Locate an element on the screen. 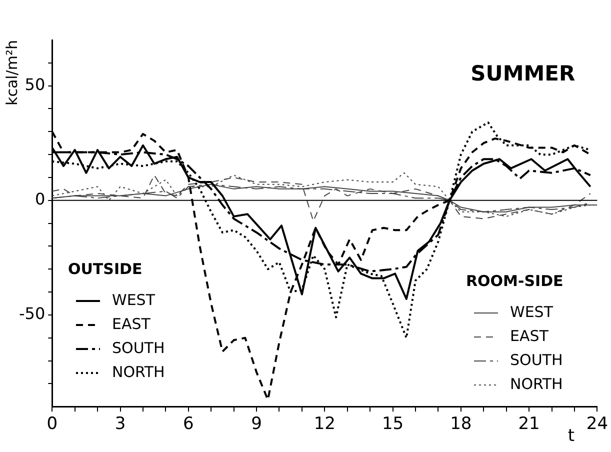  x-tick-label: 18 is located at coordinates (461, 424).